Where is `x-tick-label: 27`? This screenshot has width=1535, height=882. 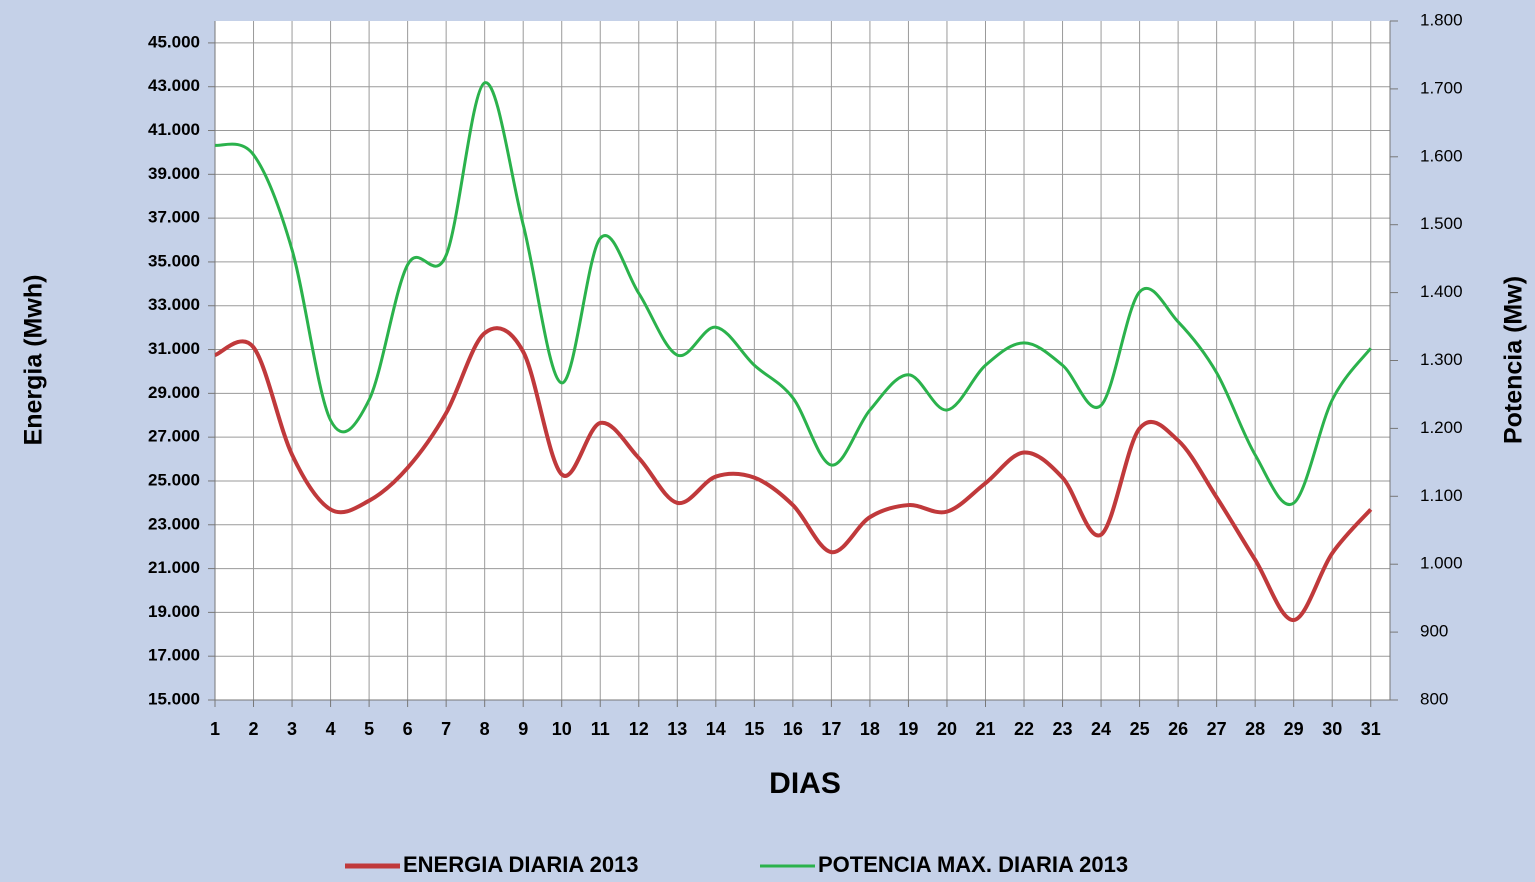
x-tick-label: 27 is located at coordinates (1217, 729).